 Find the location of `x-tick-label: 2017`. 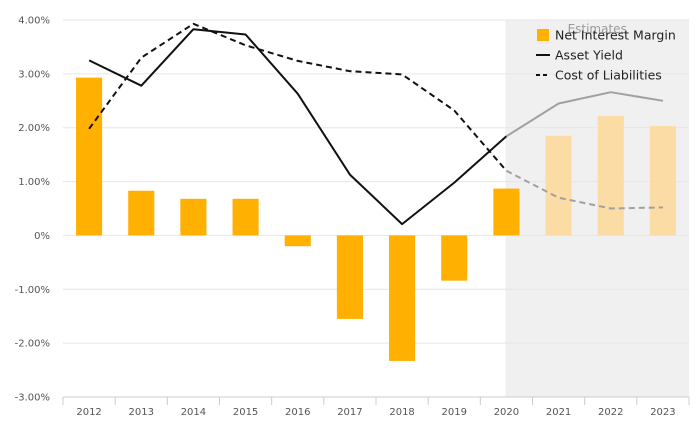

x-tick-label: 2017 is located at coordinates (349, 412).